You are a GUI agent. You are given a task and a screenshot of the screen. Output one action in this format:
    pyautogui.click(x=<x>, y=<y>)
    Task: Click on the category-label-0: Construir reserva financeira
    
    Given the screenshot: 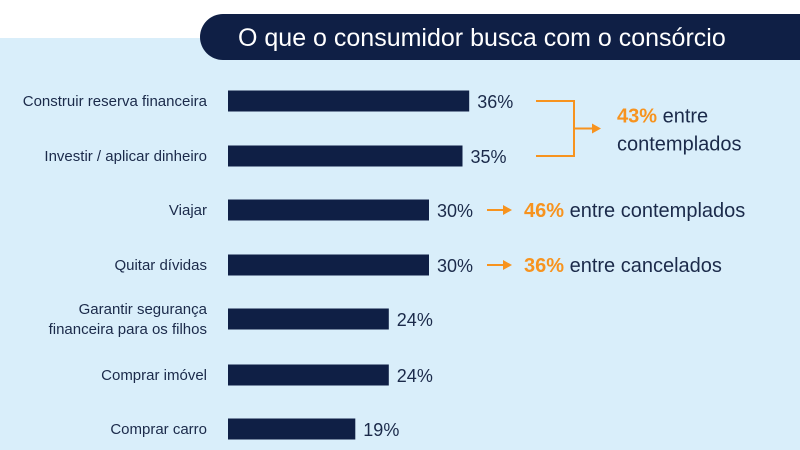 What is the action you would take?
    pyautogui.click(x=115, y=101)
    